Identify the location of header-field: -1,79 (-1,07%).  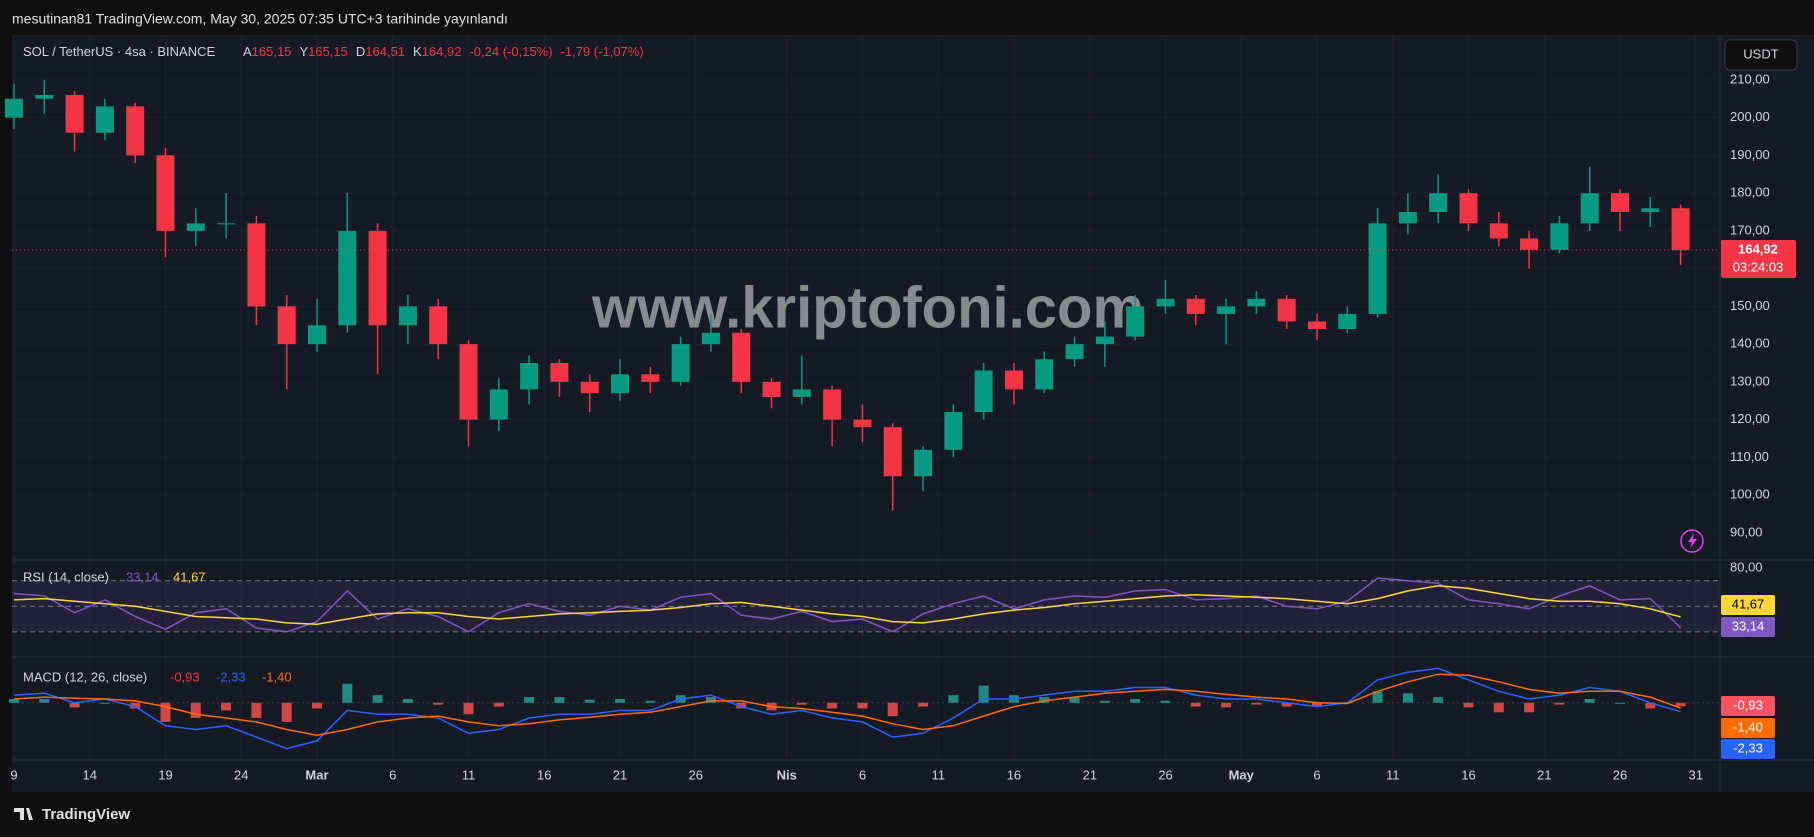
(602, 51).